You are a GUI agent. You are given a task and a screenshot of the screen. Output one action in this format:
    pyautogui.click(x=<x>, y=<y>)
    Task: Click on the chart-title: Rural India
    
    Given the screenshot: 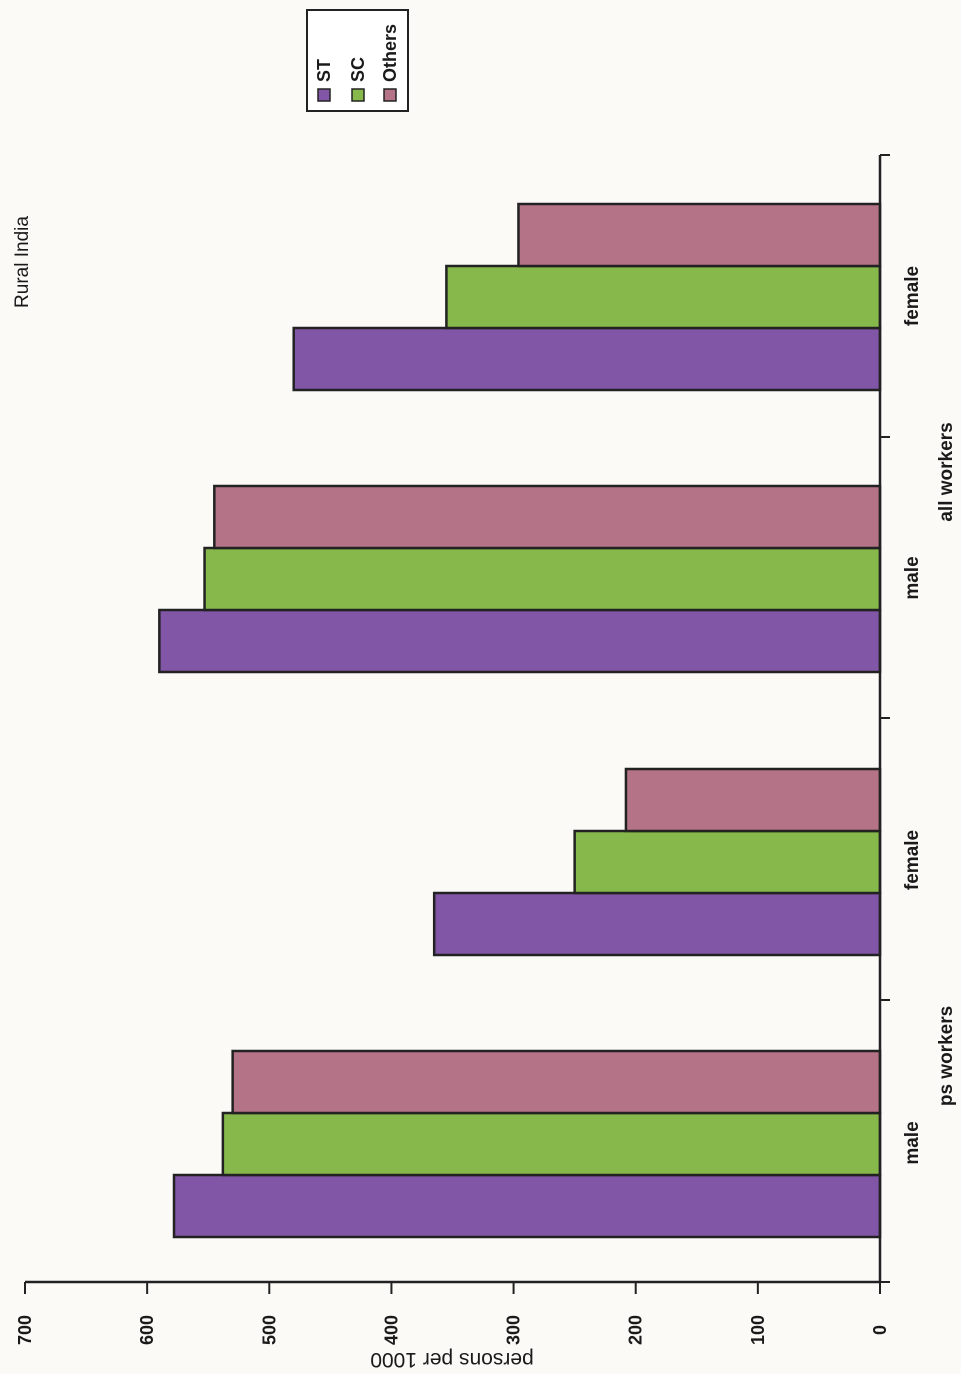 What is the action you would take?
    pyautogui.click(x=22, y=262)
    